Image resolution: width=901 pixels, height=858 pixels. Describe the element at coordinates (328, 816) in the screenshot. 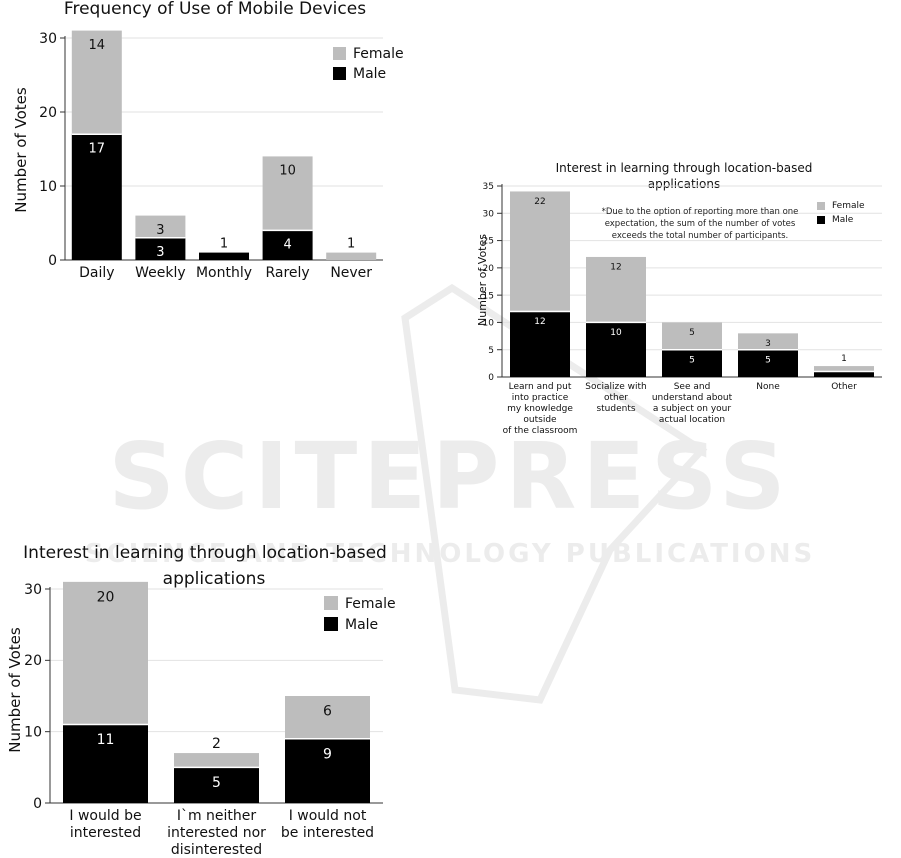

I see `x-category-label: I would not` at that location.